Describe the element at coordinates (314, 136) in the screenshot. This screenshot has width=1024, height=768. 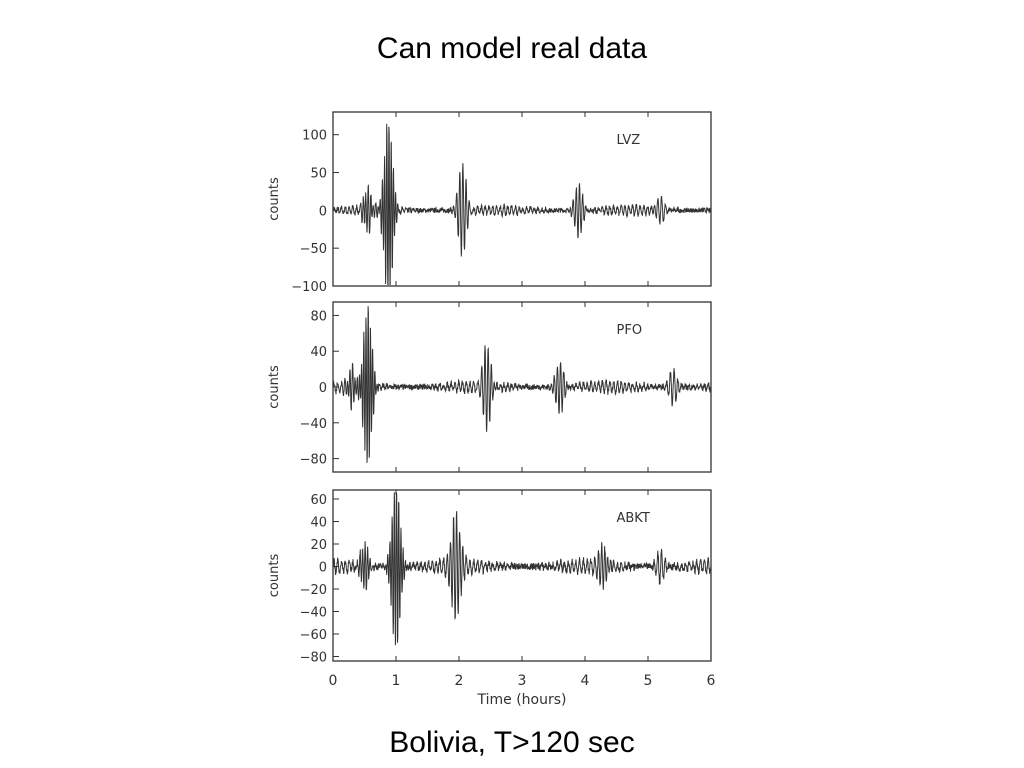
I see `y-tick-label: 100` at that location.